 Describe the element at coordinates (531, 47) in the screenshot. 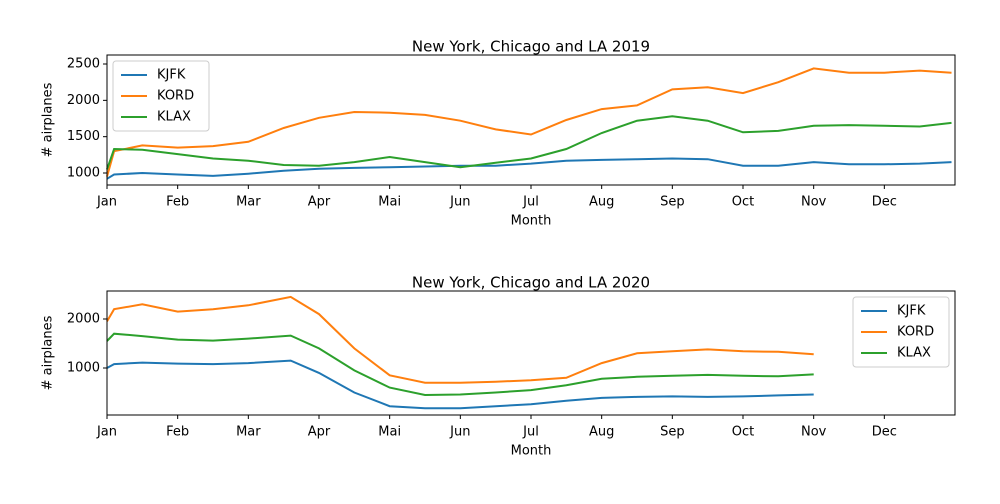

I see `chart-title: New York, Chicago and LA 2019` at that location.